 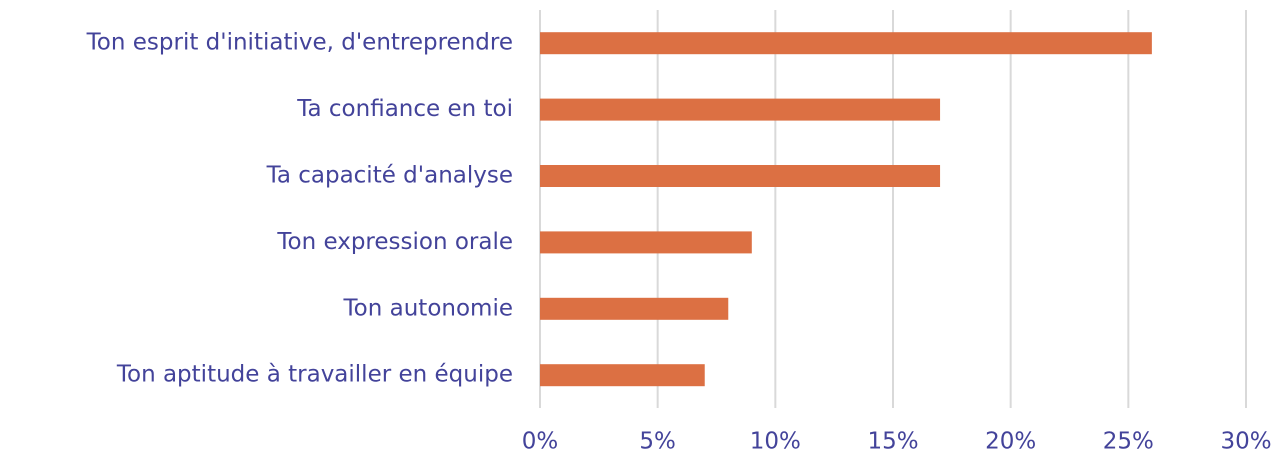 I want to click on y-tick-label: Ton aptitude à travailler en équipe, so click(x=314, y=375).